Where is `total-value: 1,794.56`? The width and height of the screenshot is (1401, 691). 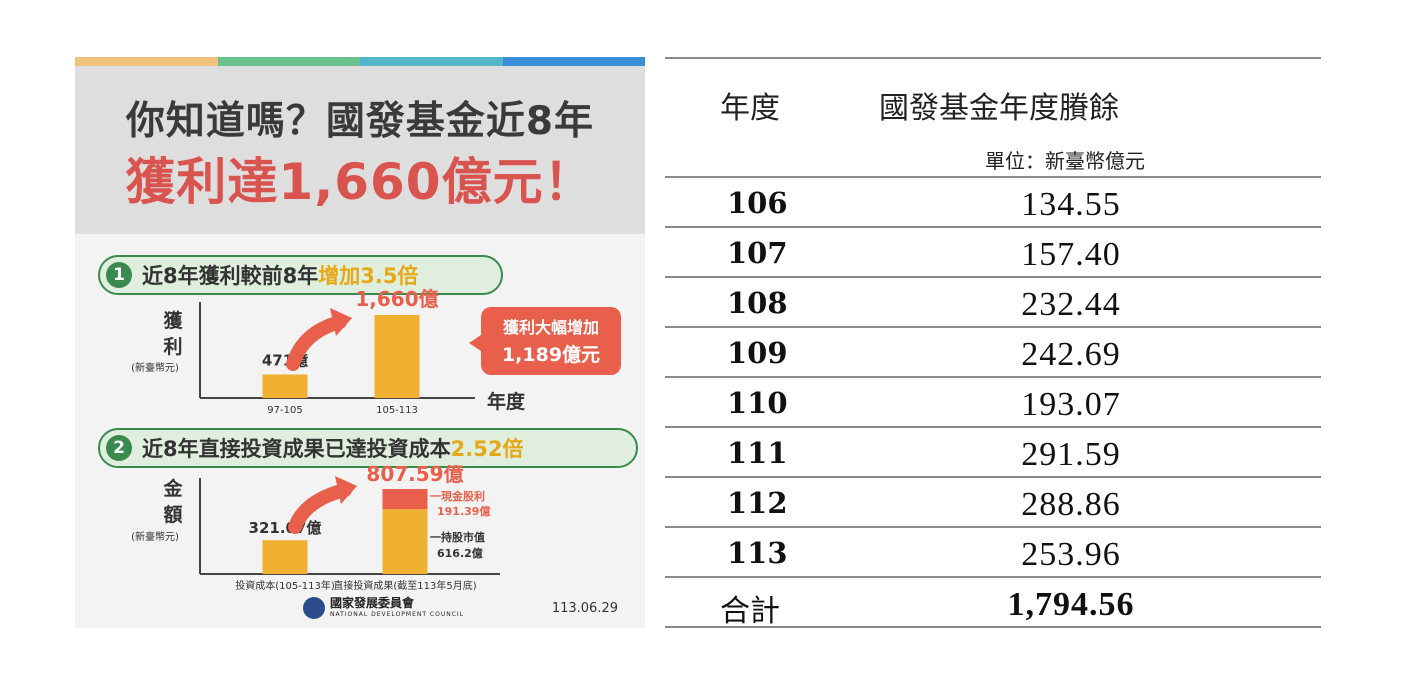 total-value: 1,794.56 is located at coordinates (1071, 604).